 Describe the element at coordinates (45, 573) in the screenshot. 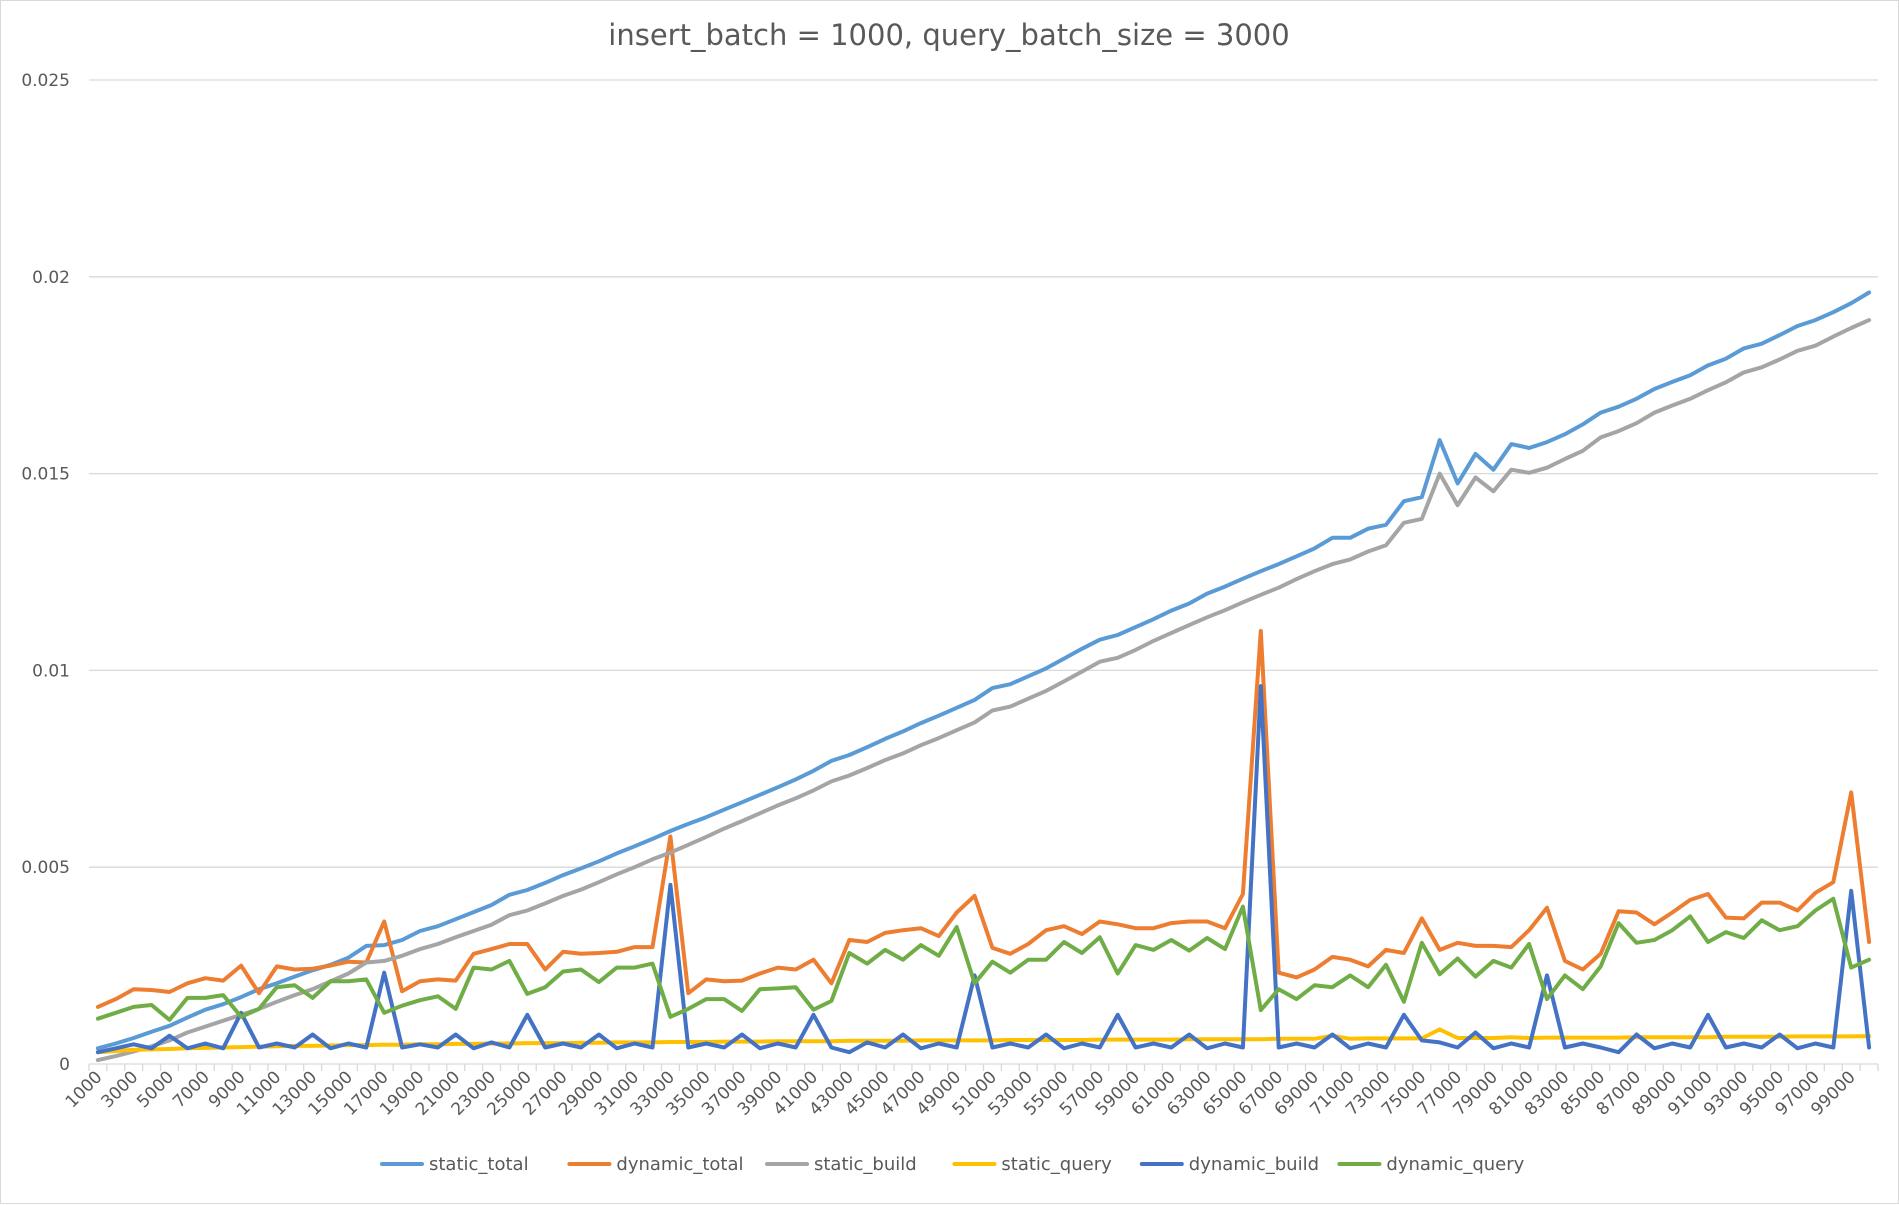

I see `y-axis-ticks: 0 0.005 0.01 0.015 0.02 0.025` at that location.